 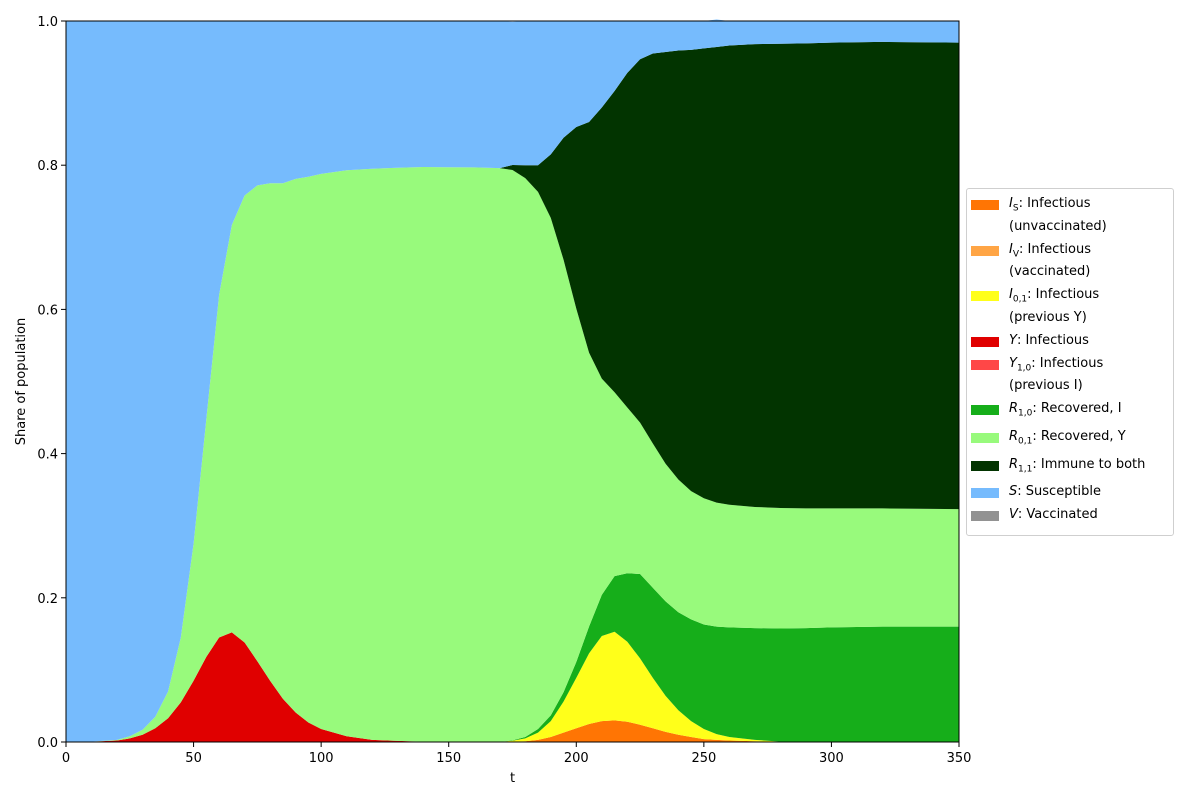 I want to click on legend-item: IS: Infectious (unvaccinated), so click(x=1069, y=215).